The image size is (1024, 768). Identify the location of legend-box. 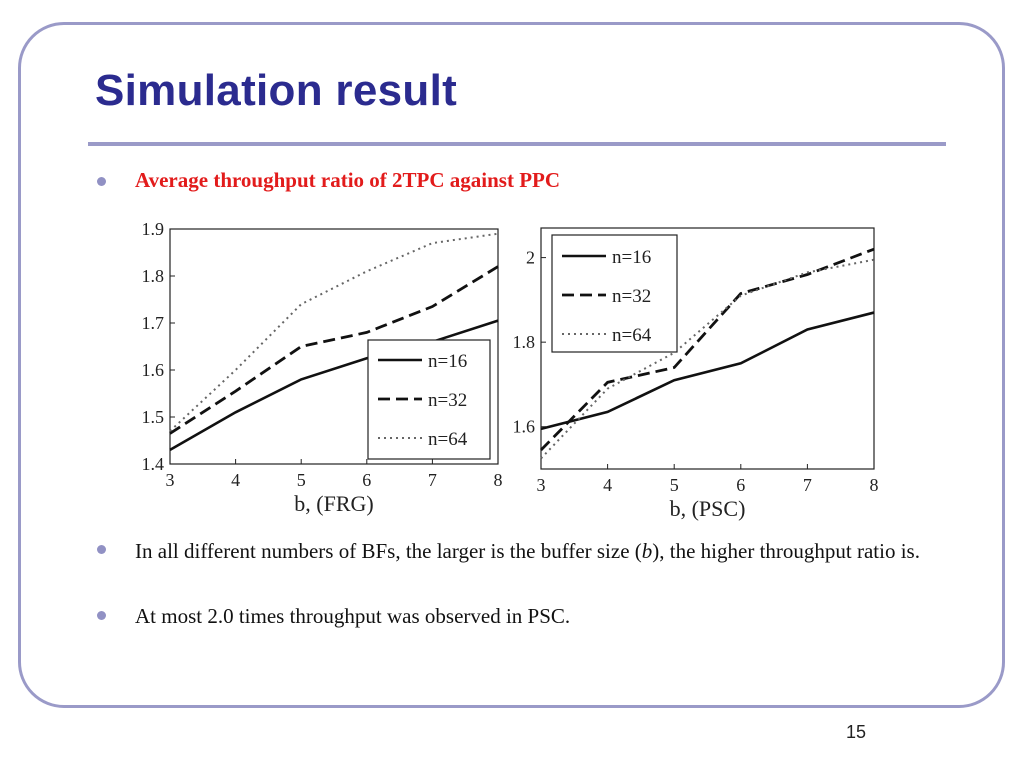
(614, 293).